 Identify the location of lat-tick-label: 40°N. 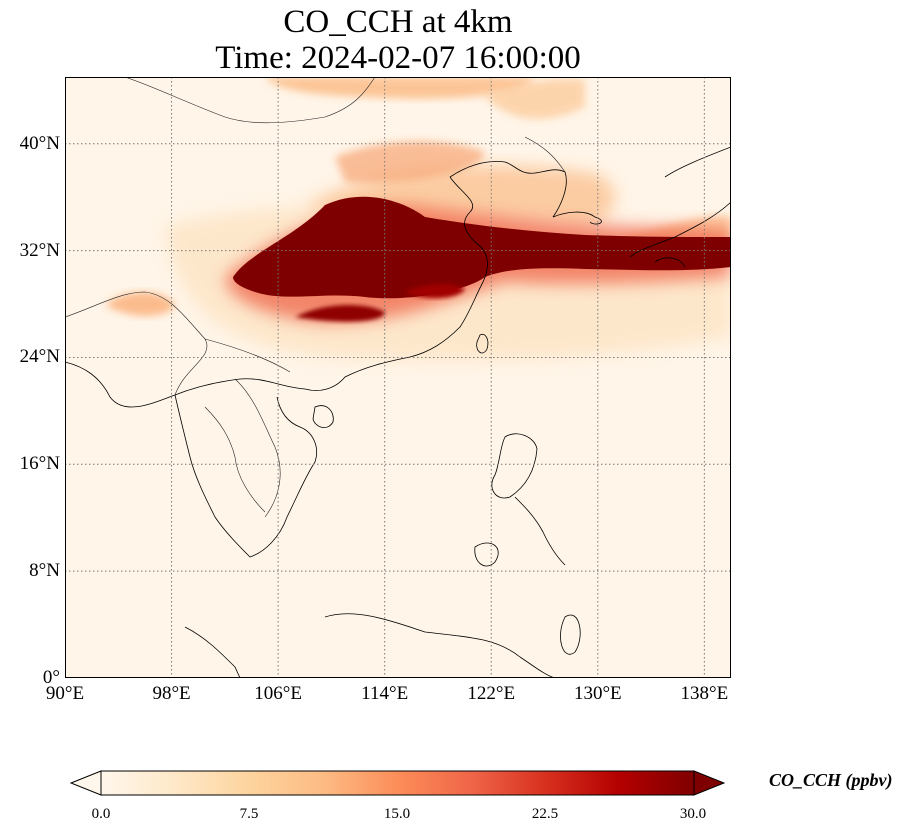
(39, 143).